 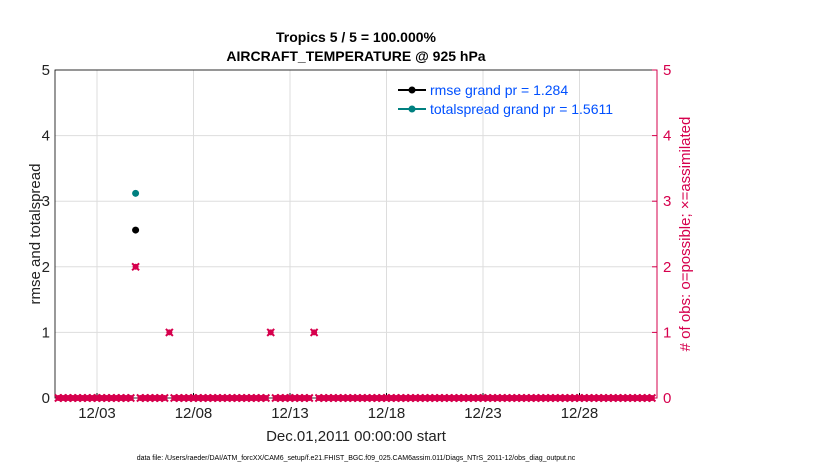 I want to click on totalspread-point, so click(x=136, y=193).